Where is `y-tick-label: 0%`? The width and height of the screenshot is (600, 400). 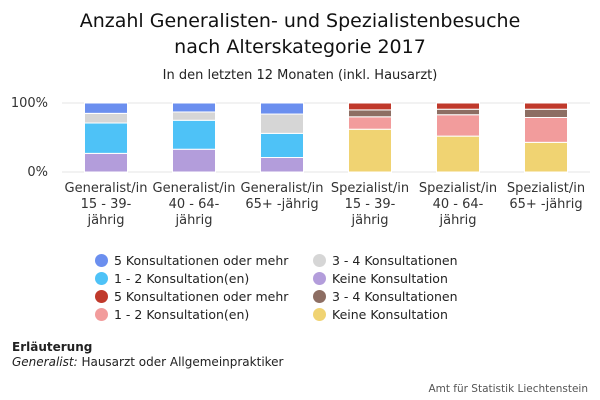
y-tick-label: 0% is located at coordinates (37, 172).